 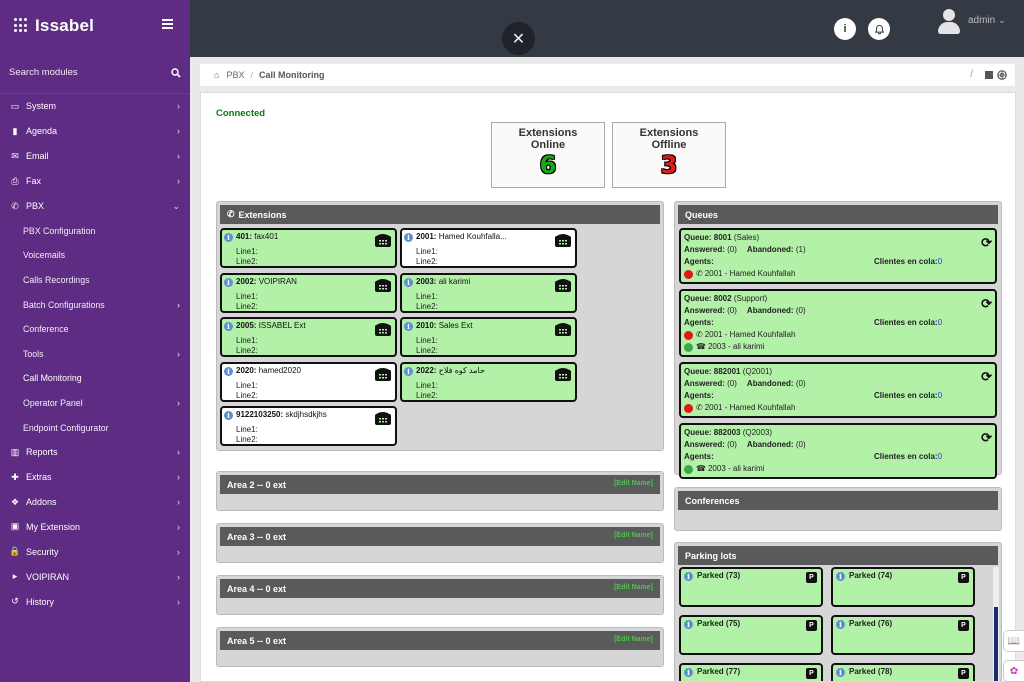 What do you see at coordinates (15, 155) in the screenshot?
I see `envelope-icon: ✉` at bounding box center [15, 155].